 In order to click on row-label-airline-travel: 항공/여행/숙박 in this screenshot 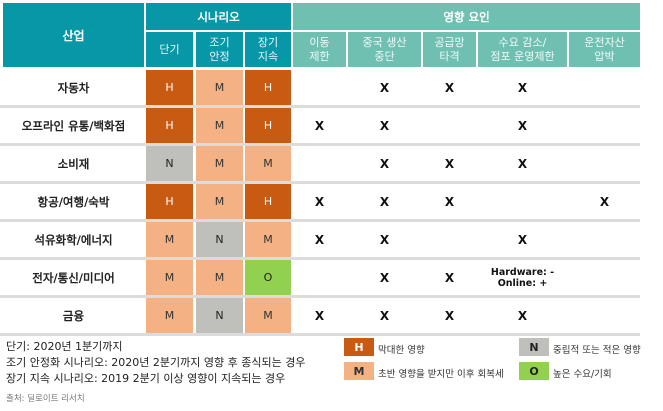, I will do `click(73, 201)`.